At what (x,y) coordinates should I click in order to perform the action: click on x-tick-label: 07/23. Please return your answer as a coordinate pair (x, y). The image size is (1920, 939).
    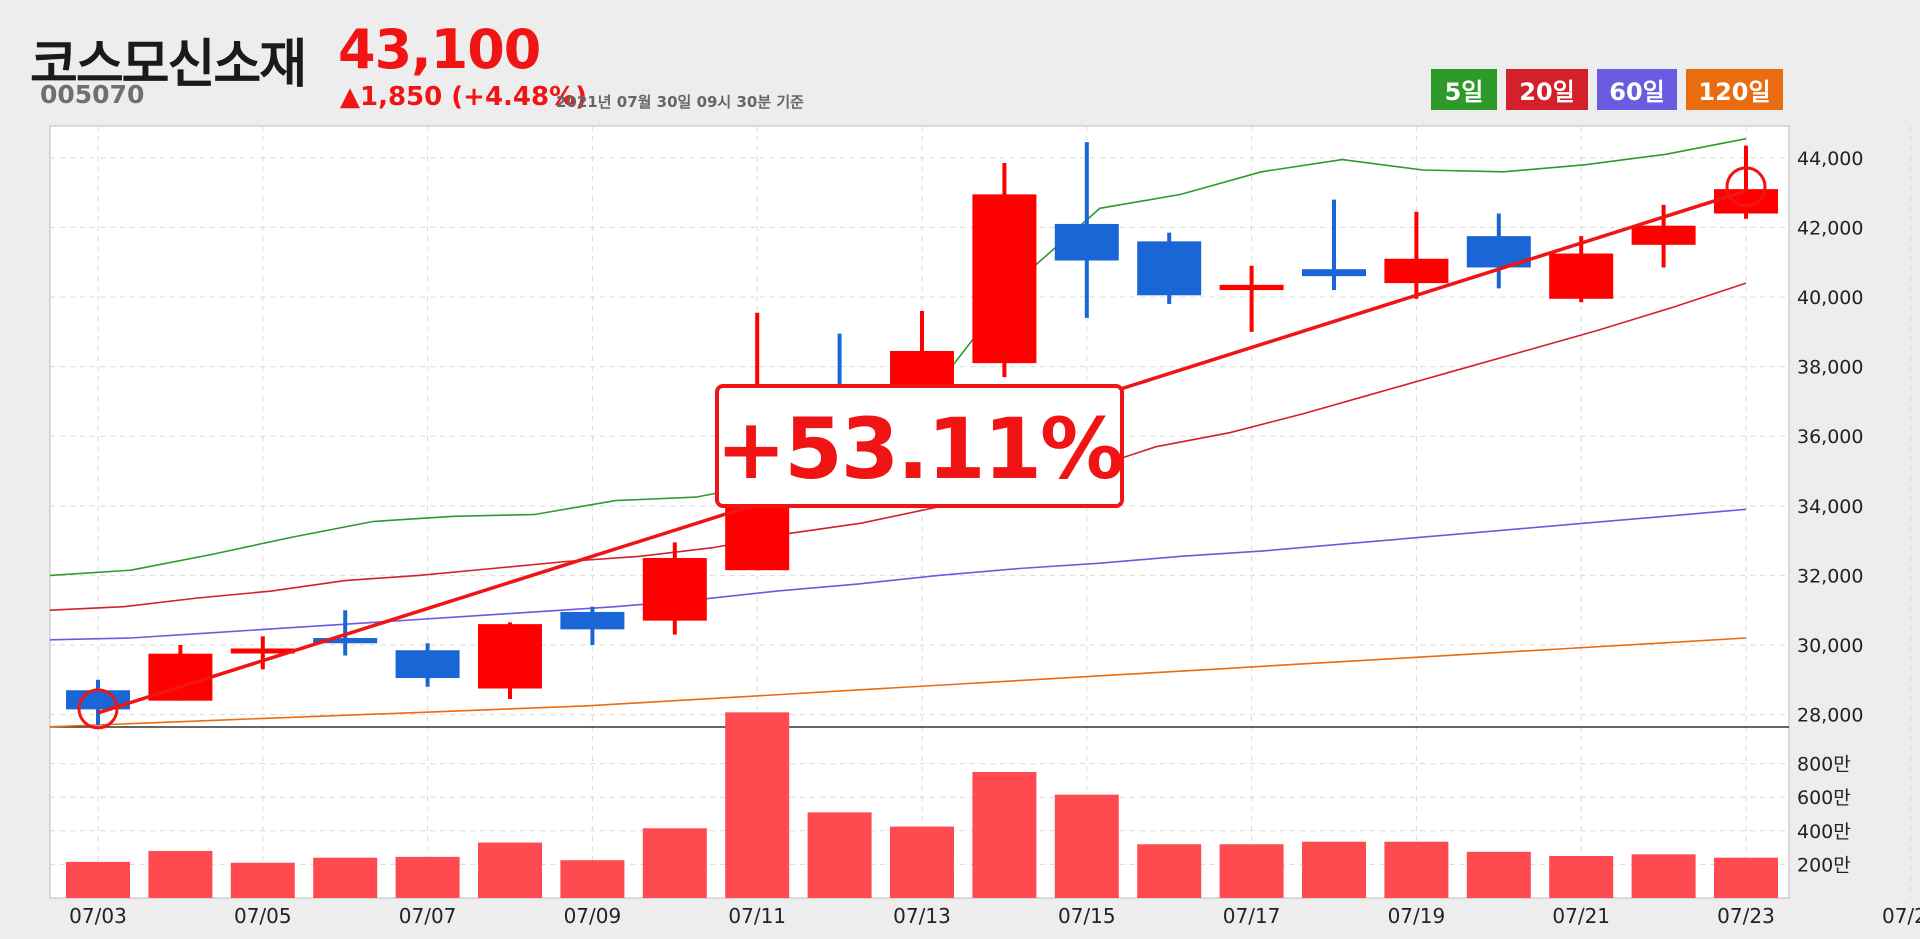
    Looking at the image, I should click on (1746, 916).